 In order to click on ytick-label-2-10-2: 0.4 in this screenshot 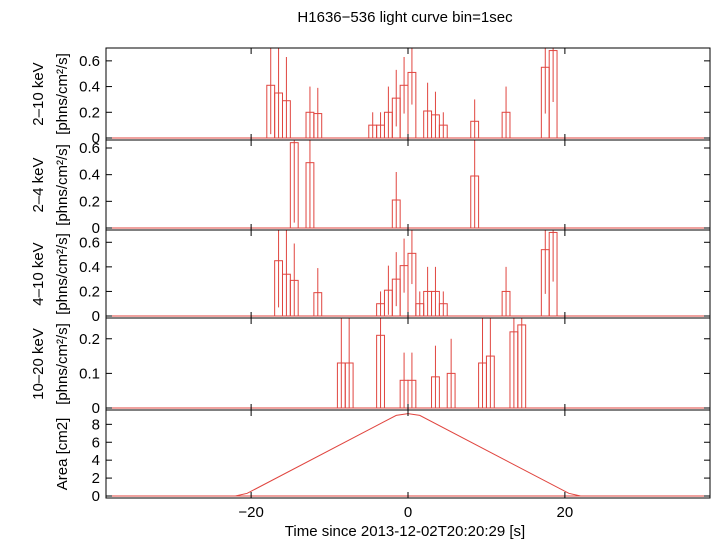, I will do `click(89, 87)`.